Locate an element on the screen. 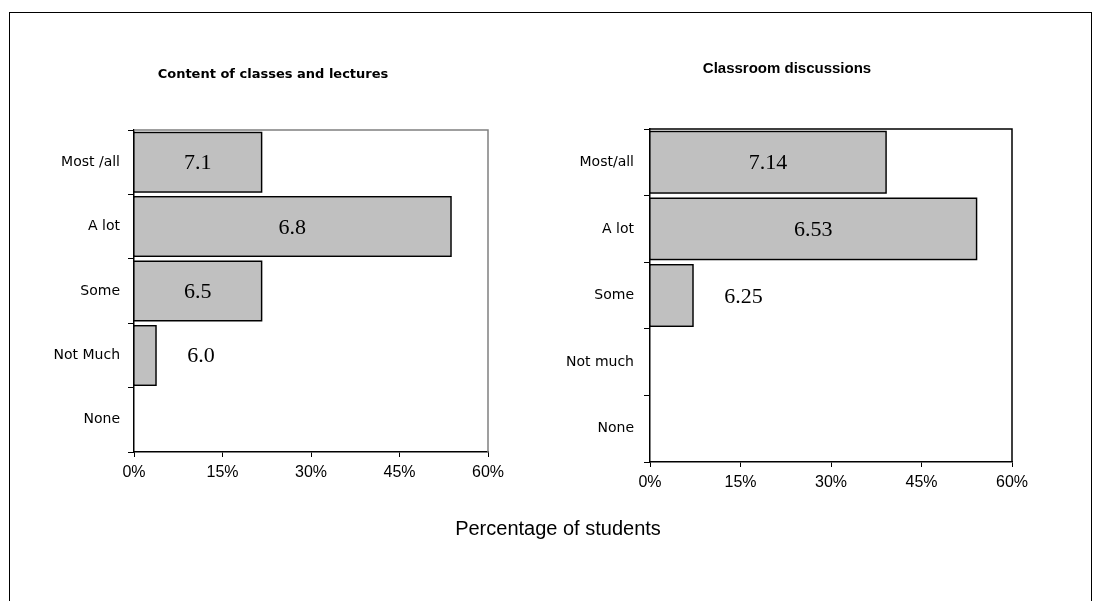  y-tick-label: Not Much is located at coordinates (86, 354).